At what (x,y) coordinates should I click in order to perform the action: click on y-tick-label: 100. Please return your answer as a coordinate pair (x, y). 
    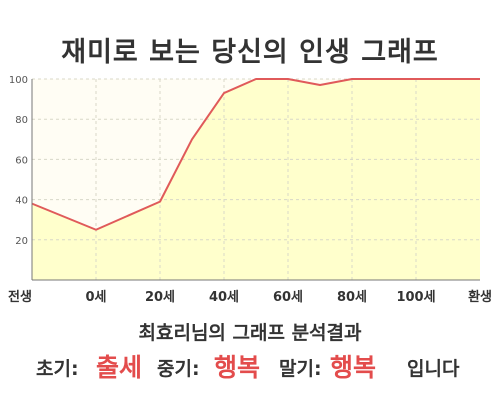
    Looking at the image, I should click on (18, 80).